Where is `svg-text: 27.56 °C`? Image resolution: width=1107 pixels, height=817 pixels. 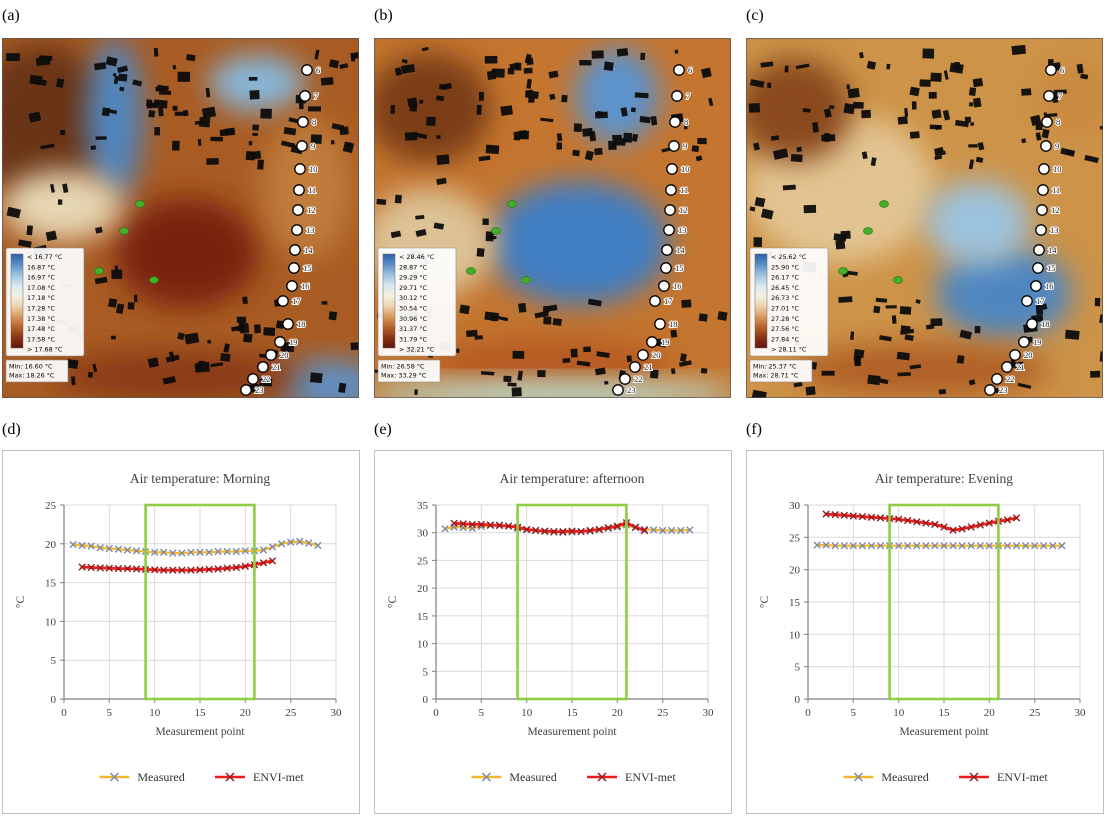
svg-text: 27.56 °C is located at coordinates (785, 329).